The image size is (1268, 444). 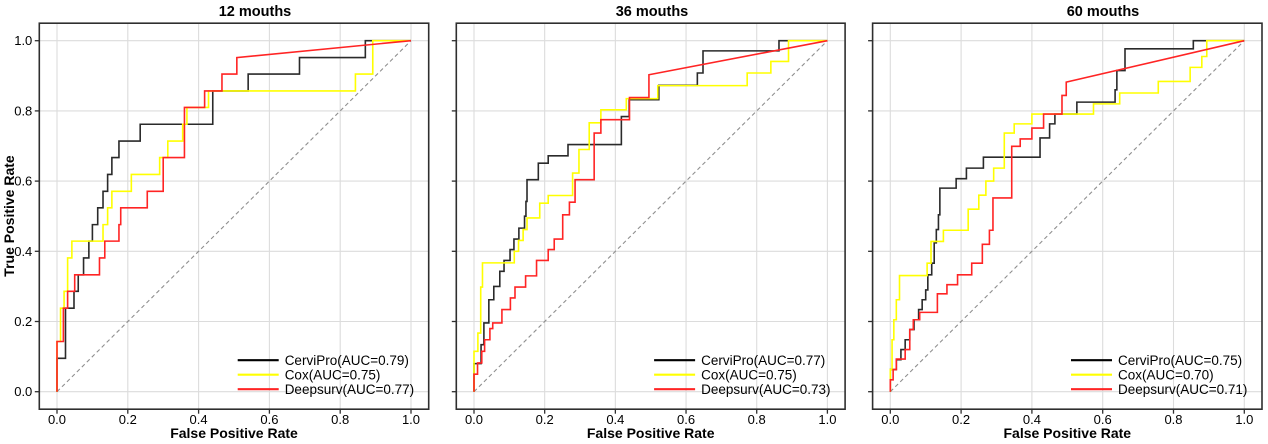 I want to click on legend-label-cervipro: CerviPro(AUC=0.77), so click(x=763, y=360).